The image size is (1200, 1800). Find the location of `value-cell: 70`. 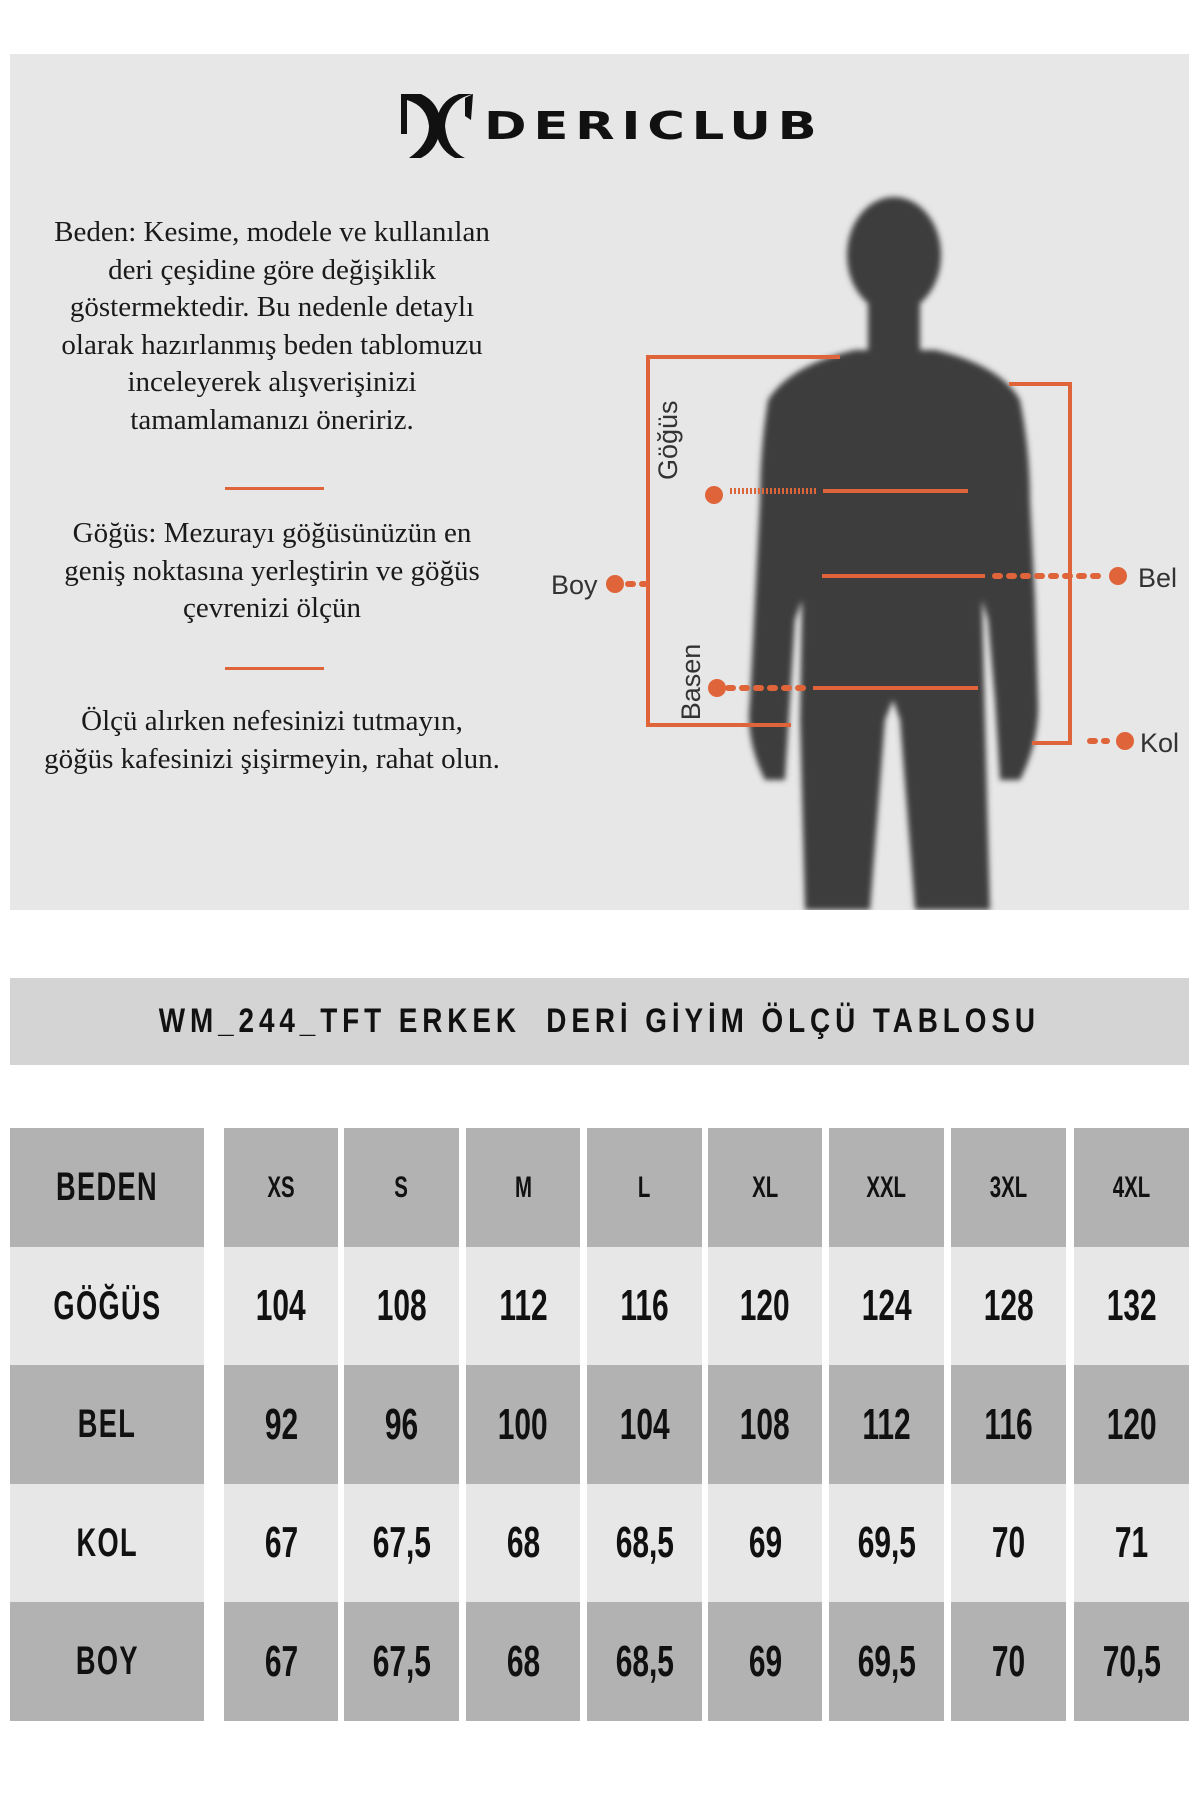

value-cell: 70 is located at coordinates (1008, 1661).